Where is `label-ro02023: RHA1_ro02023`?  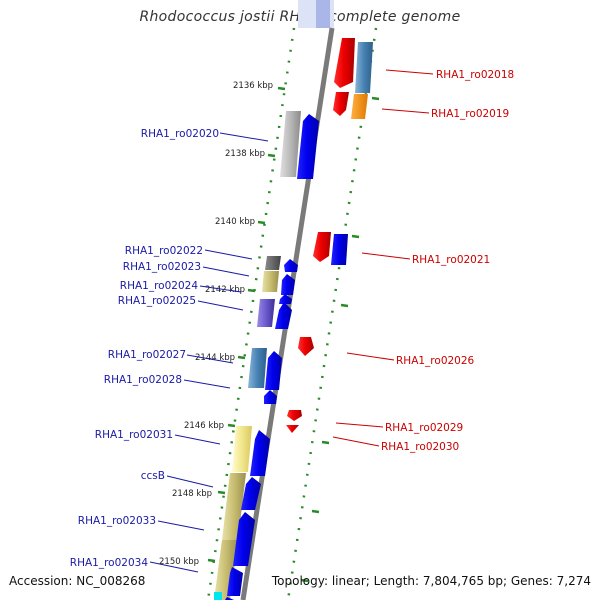
label-ro02023: RHA1_ro02023 is located at coordinates (162, 267).